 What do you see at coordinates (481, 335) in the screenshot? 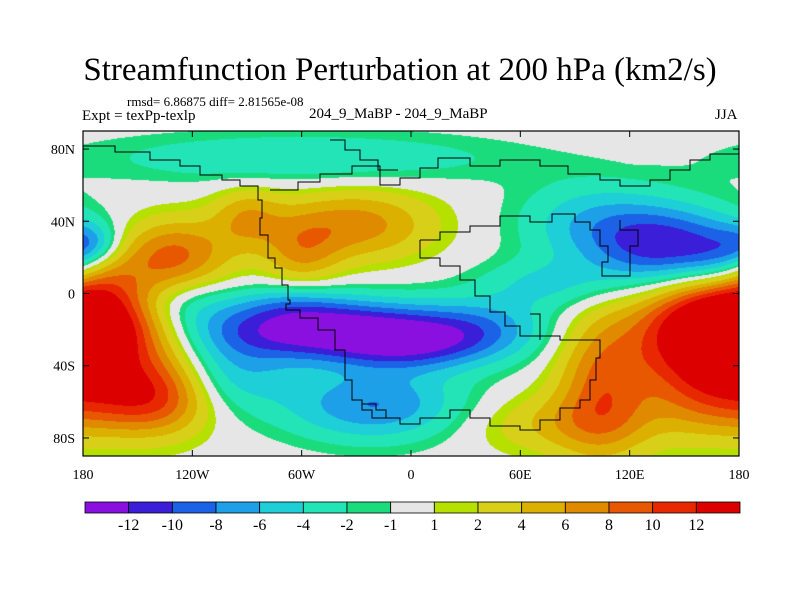
I see `coast-africa` at bounding box center [481, 335].